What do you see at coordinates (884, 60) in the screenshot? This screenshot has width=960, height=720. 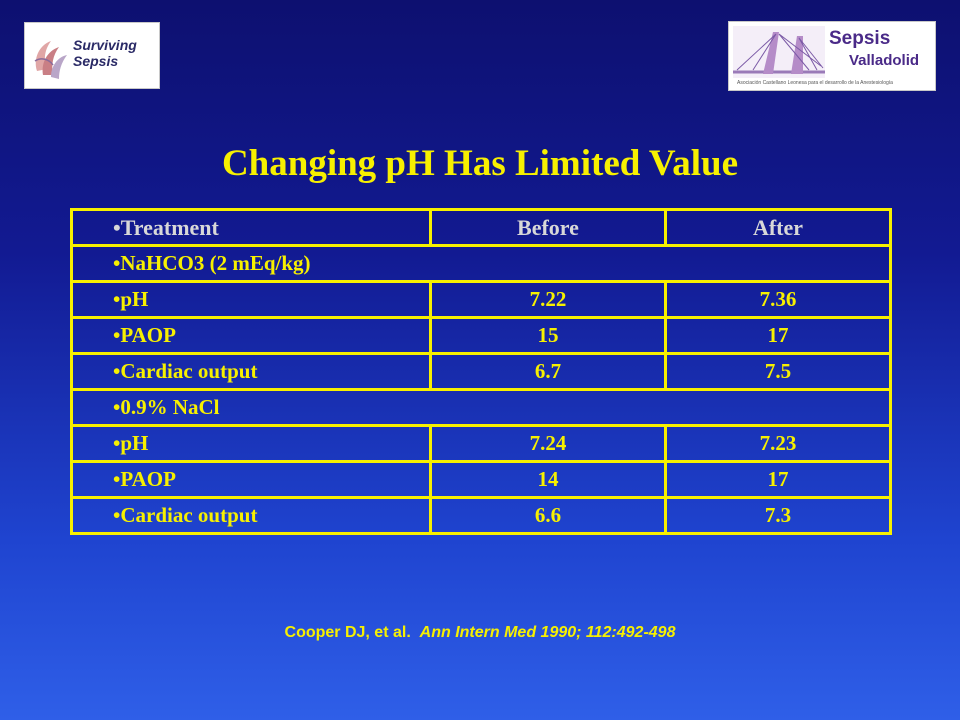 I see `logo-right-subtitle: Valladolid` at bounding box center [884, 60].